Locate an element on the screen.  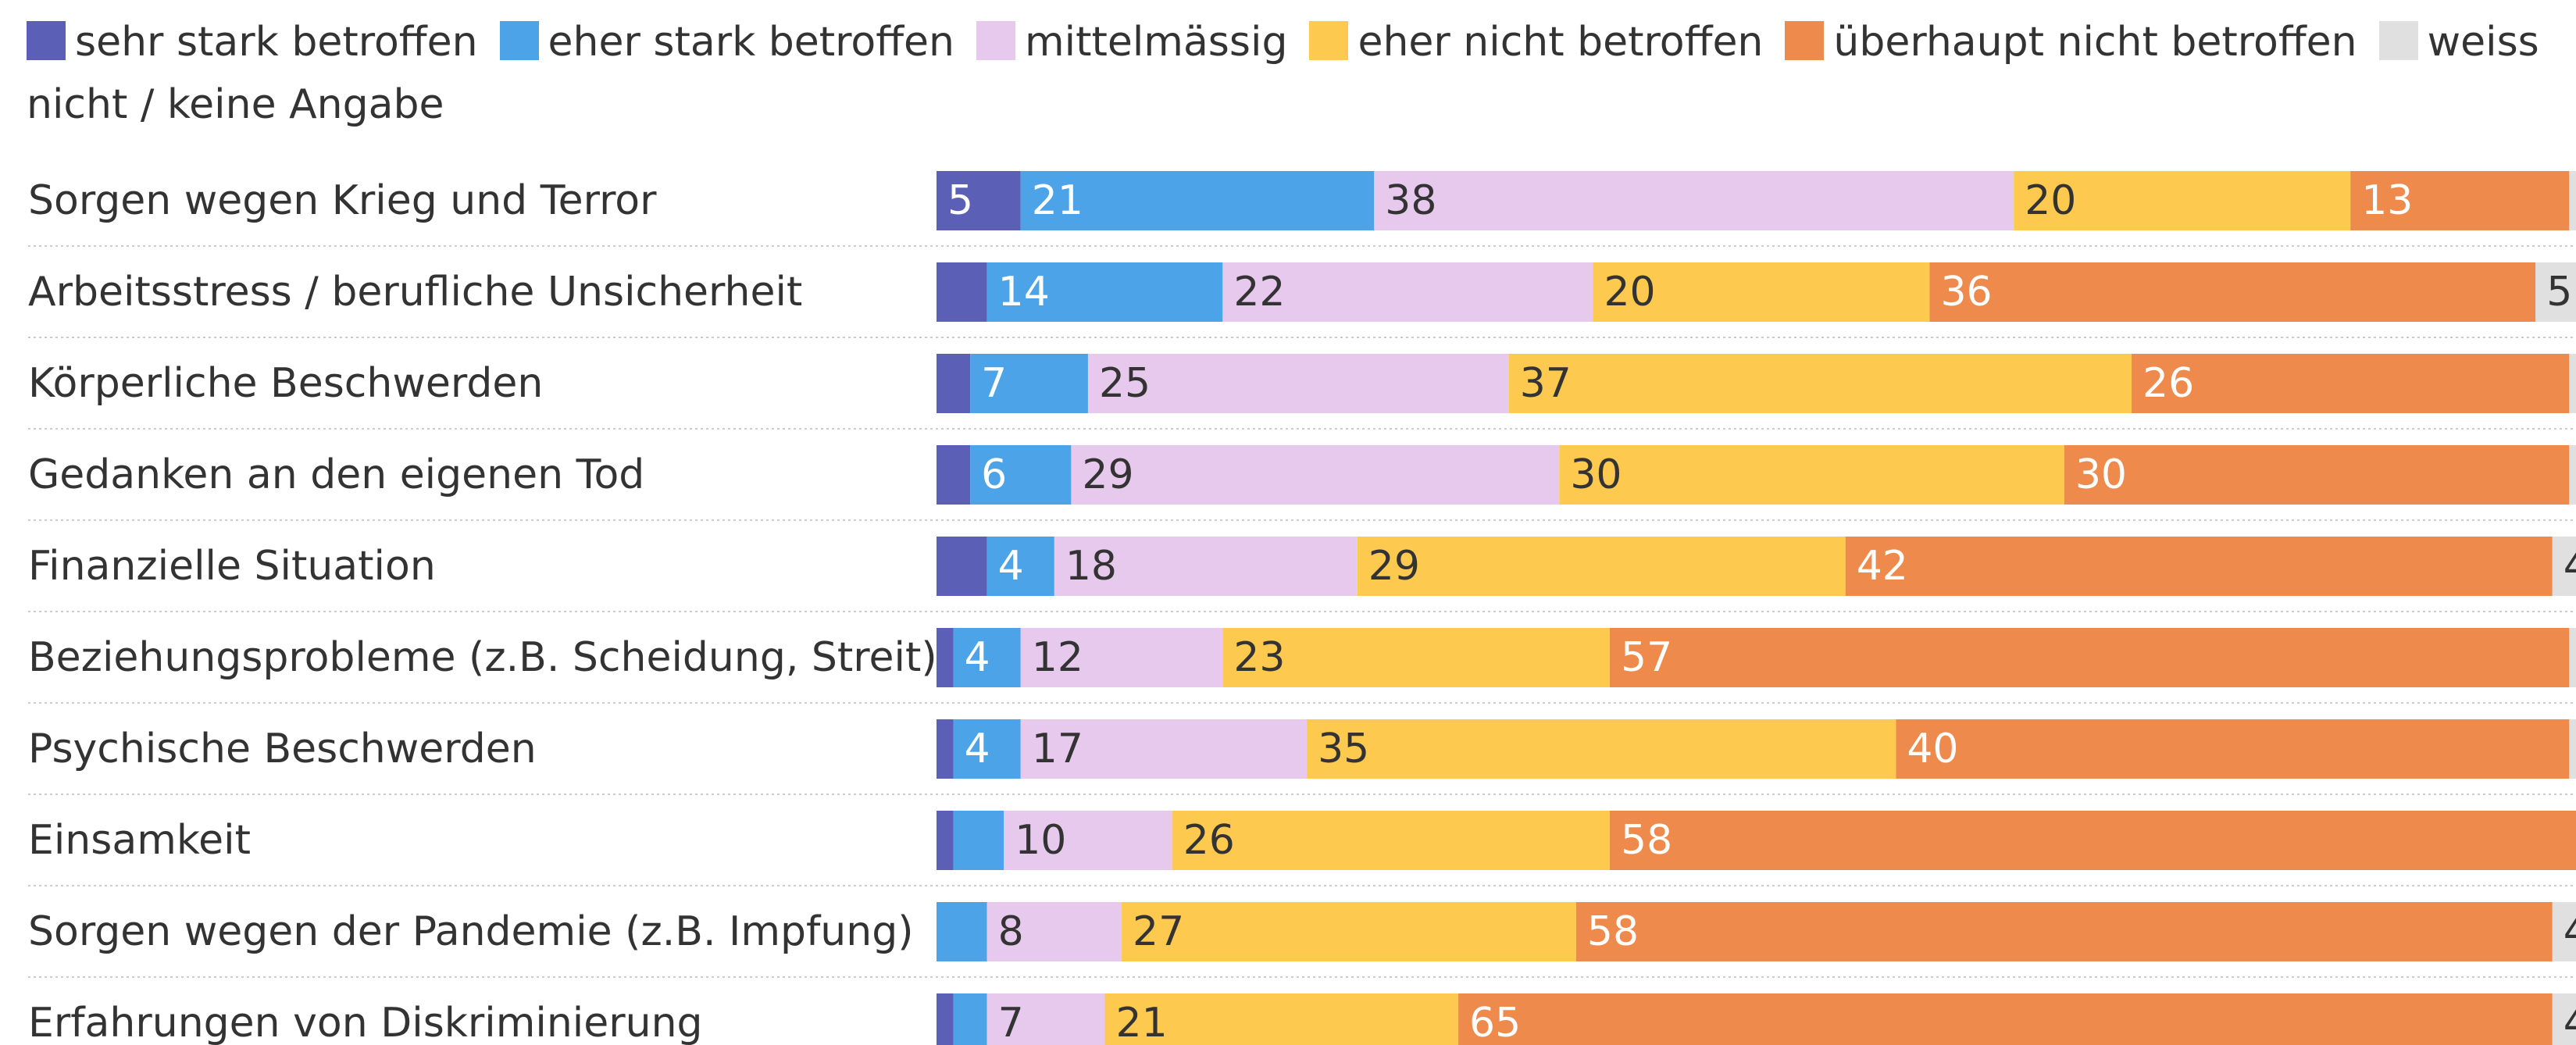
value-label: 12 is located at coordinates (1057, 657).